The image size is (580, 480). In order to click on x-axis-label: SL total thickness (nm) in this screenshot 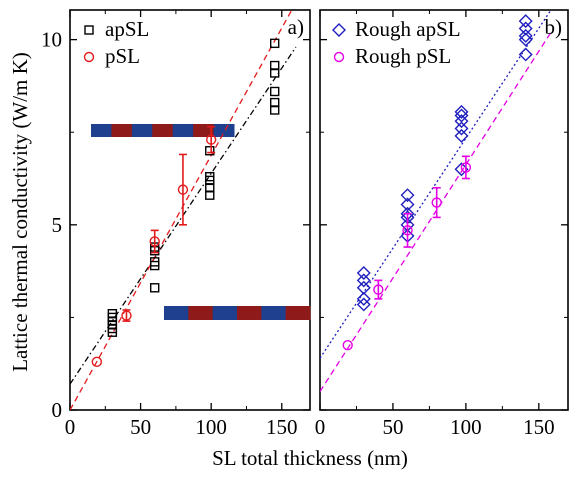, I will do `click(310, 458)`.